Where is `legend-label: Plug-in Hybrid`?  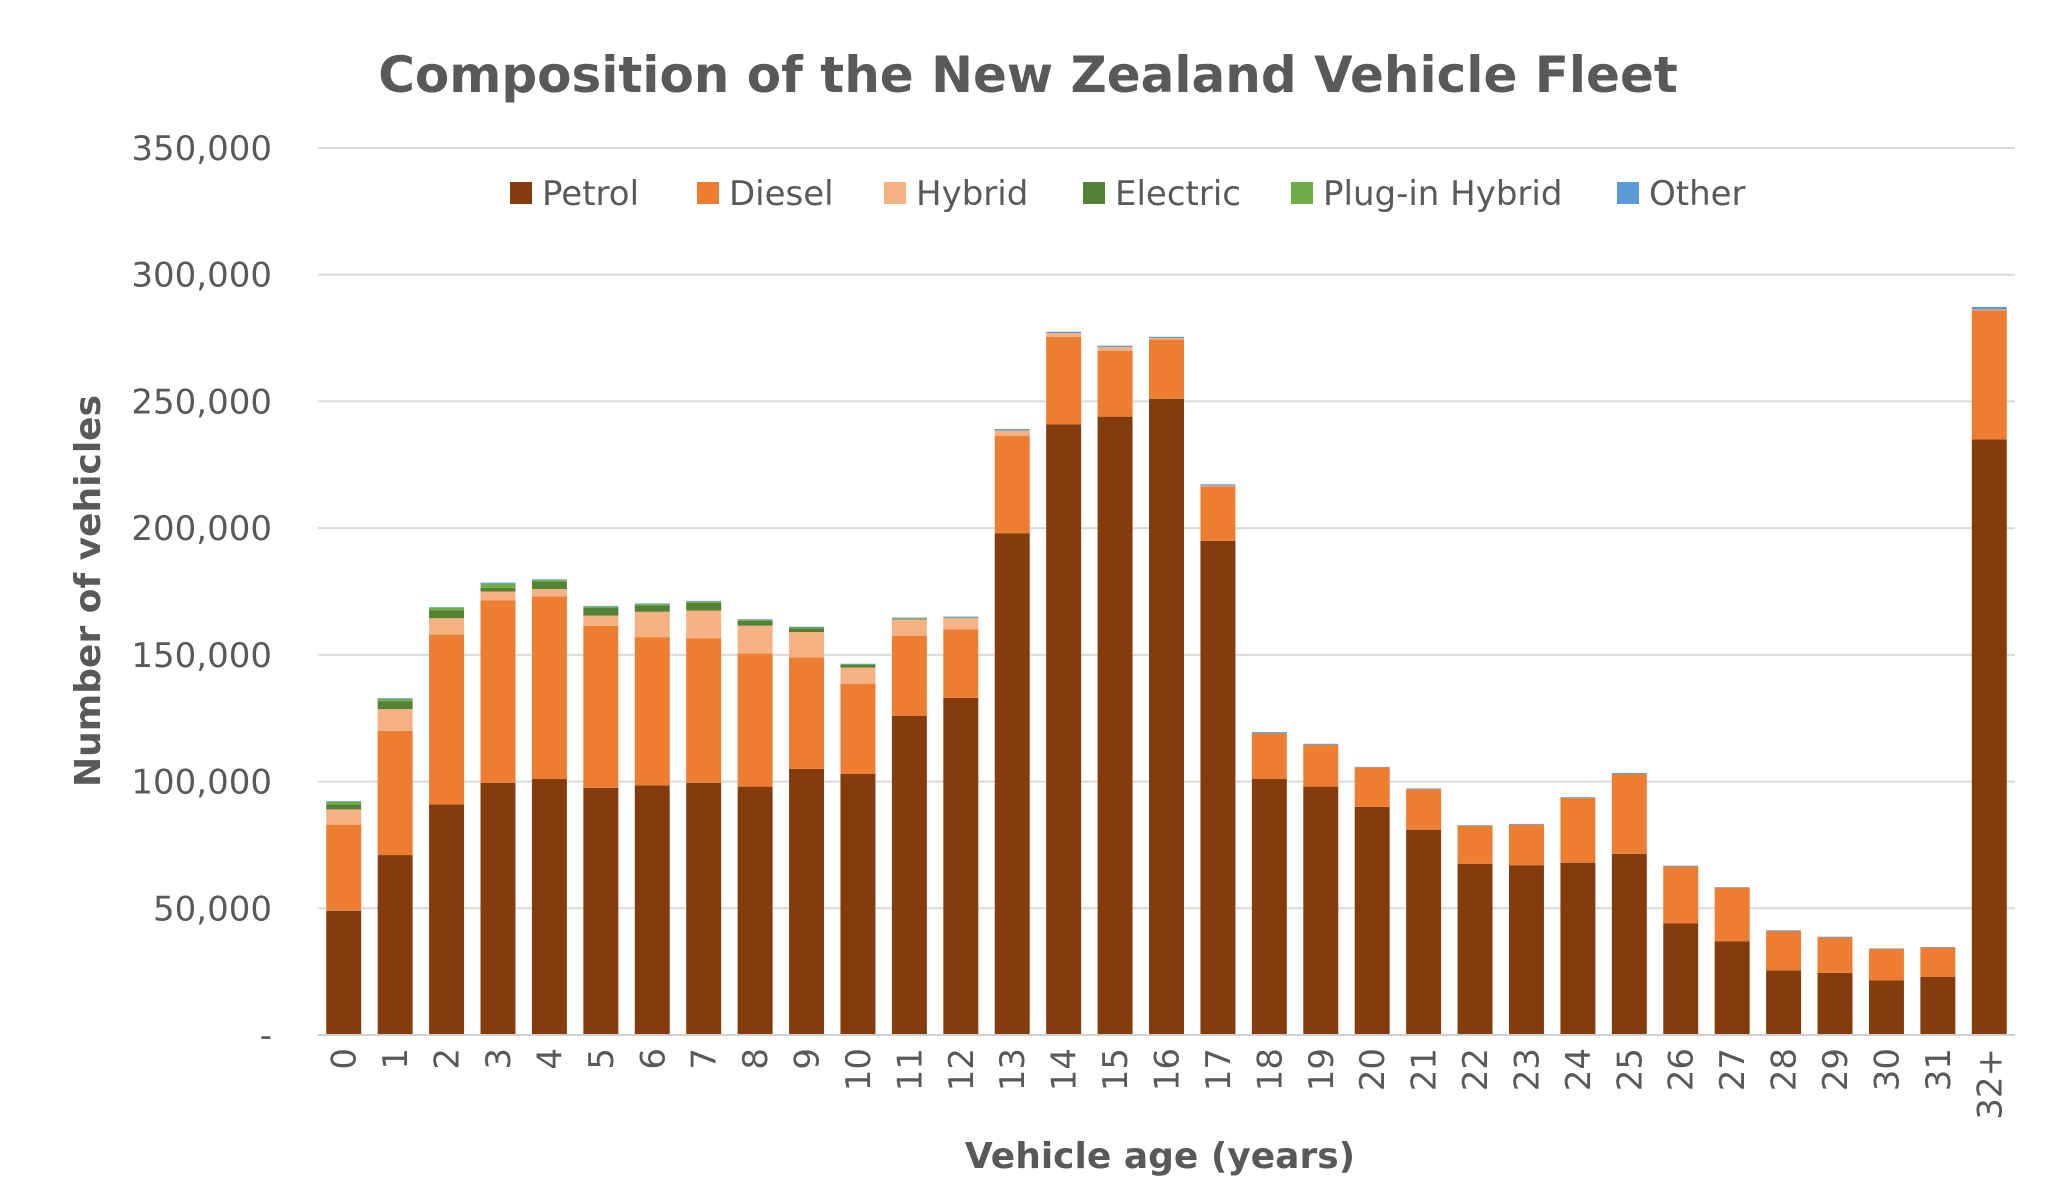 legend-label: Plug-in Hybrid is located at coordinates (1442, 194).